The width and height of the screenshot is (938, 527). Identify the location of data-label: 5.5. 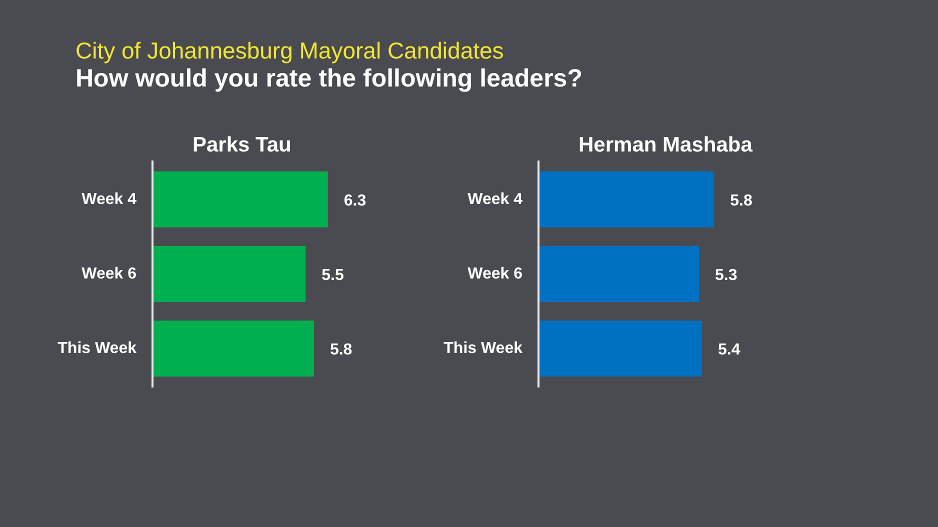
(333, 275).